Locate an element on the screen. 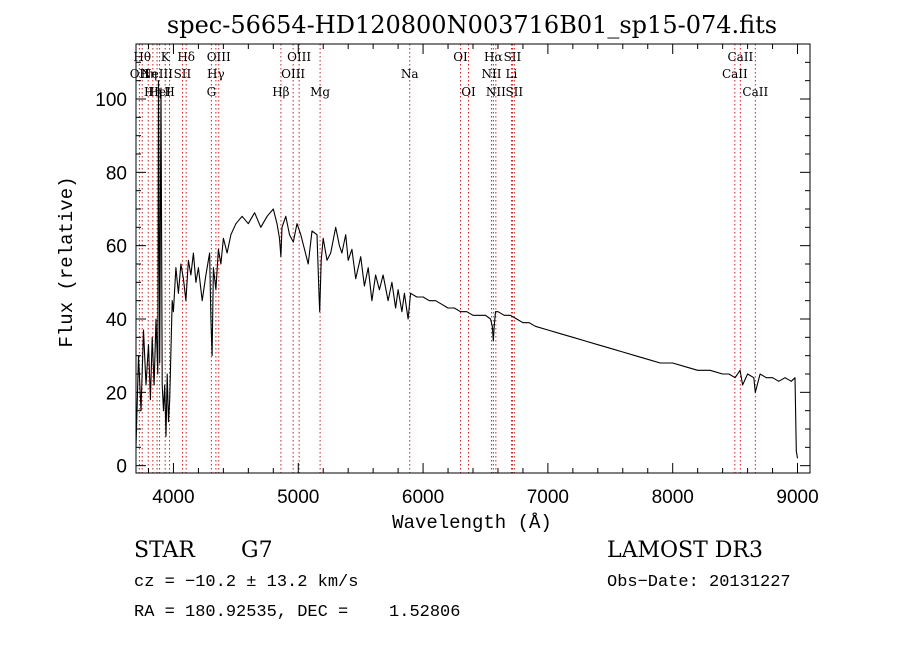  x-axis-label: Wavelength (Å) is located at coordinates (472, 523).